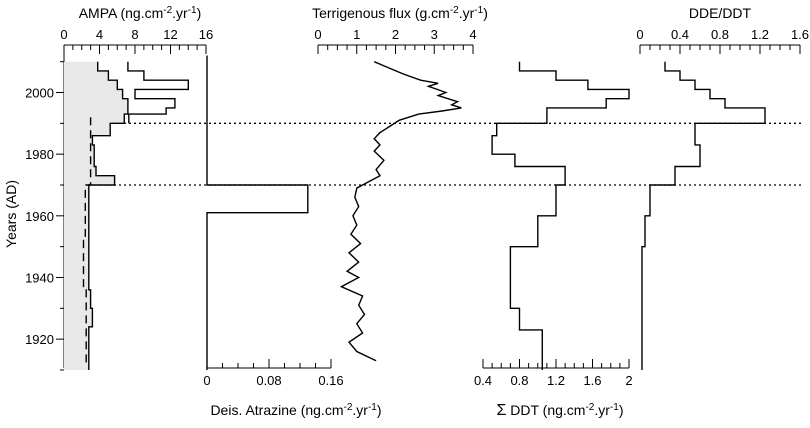 The image size is (810, 428). What do you see at coordinates (276, 410) in the screenshot?
I see `deis-title-main: Deis. Atrazine (ng.cm` at bounding box center [276, 410].